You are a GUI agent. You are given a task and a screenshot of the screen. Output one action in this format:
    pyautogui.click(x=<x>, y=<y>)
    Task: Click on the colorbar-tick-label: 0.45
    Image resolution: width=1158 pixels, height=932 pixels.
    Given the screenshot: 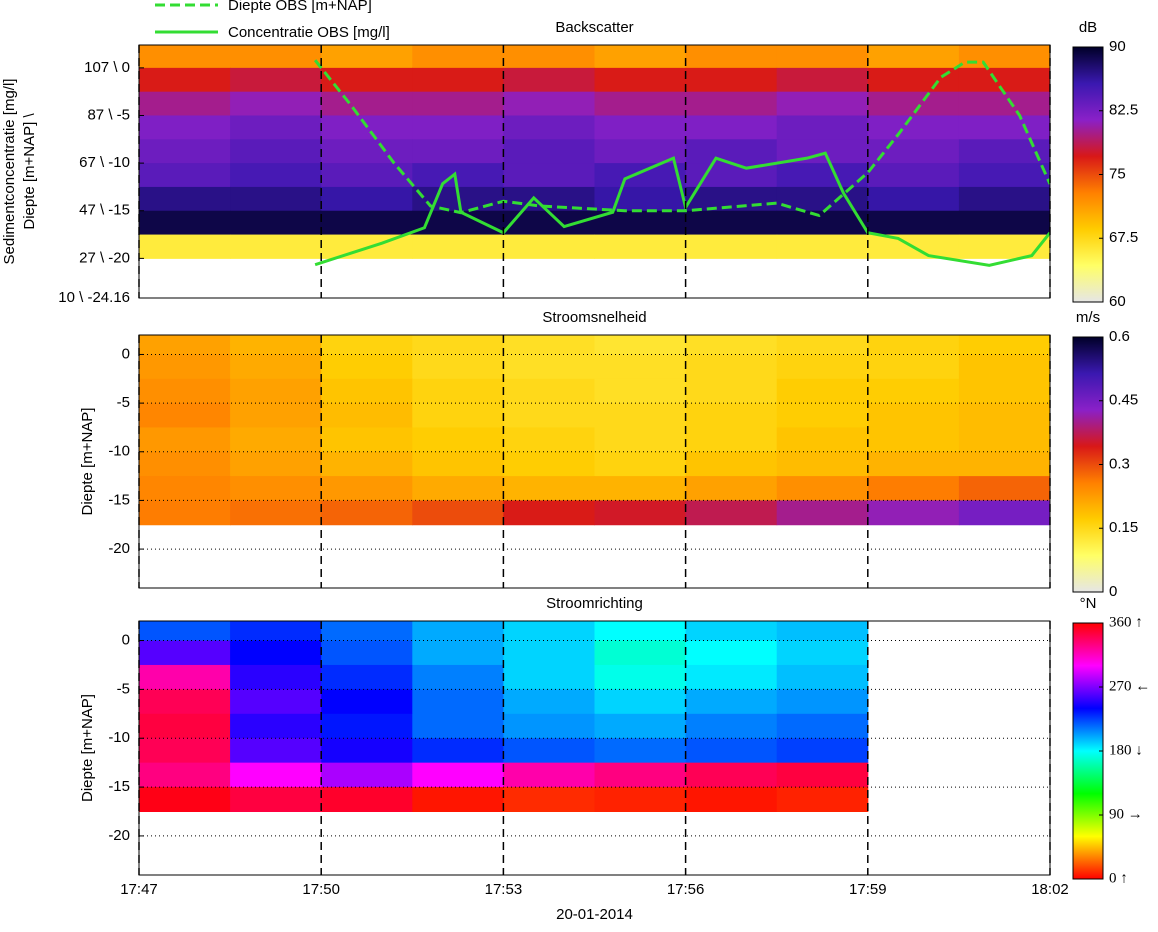 What is the action you would take?
    pyautogui.click(x=1123, y=400)
    